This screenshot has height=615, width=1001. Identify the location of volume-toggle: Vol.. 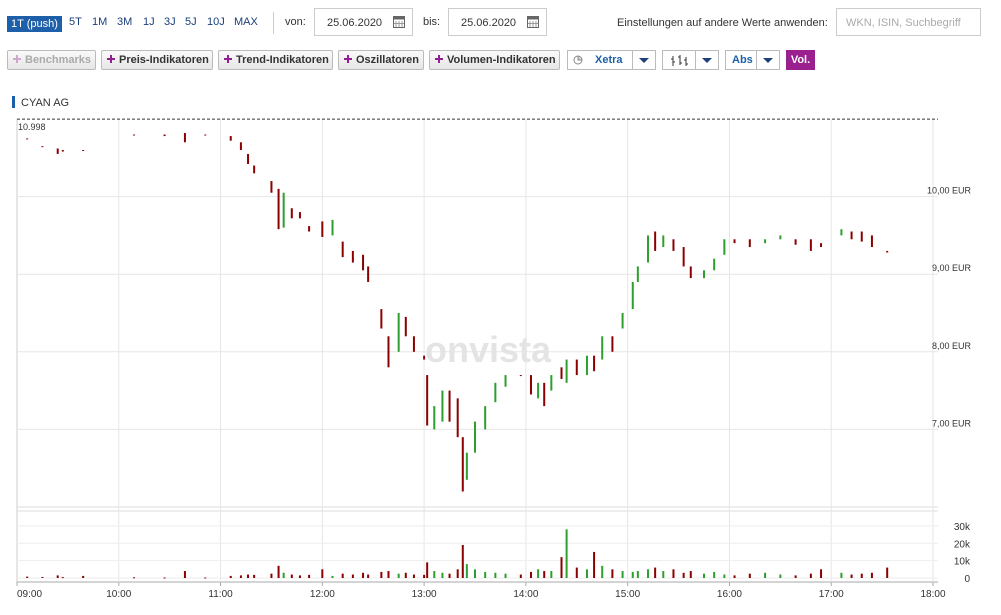
(800, 60).